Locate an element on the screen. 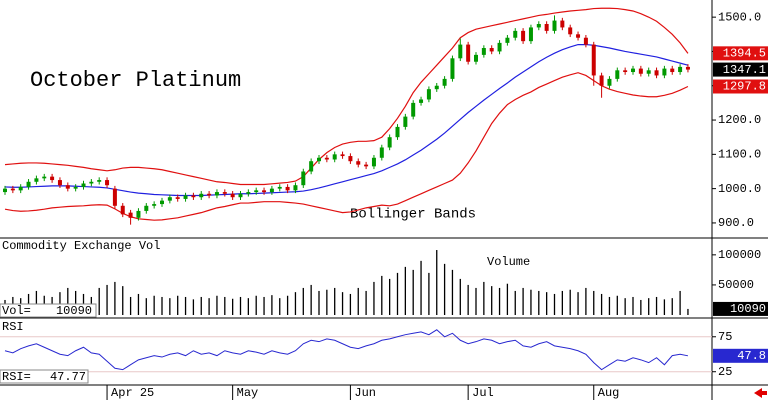 The image size is (768, 400). y-tick-label: 1200.0 is located at coordinates (739, 120).